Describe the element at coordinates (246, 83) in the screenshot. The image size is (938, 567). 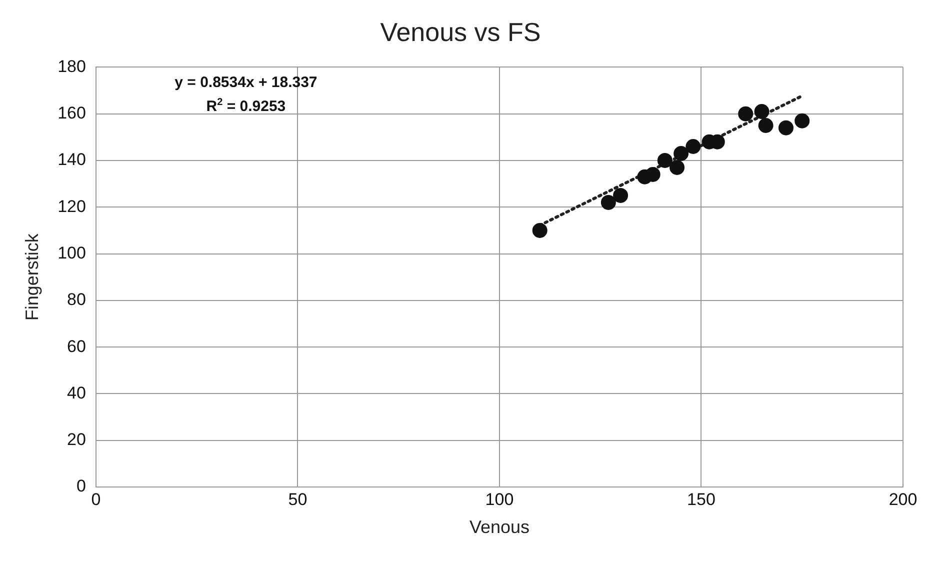
I see `annotation: y = 0.8534x + 18.337` at that location.